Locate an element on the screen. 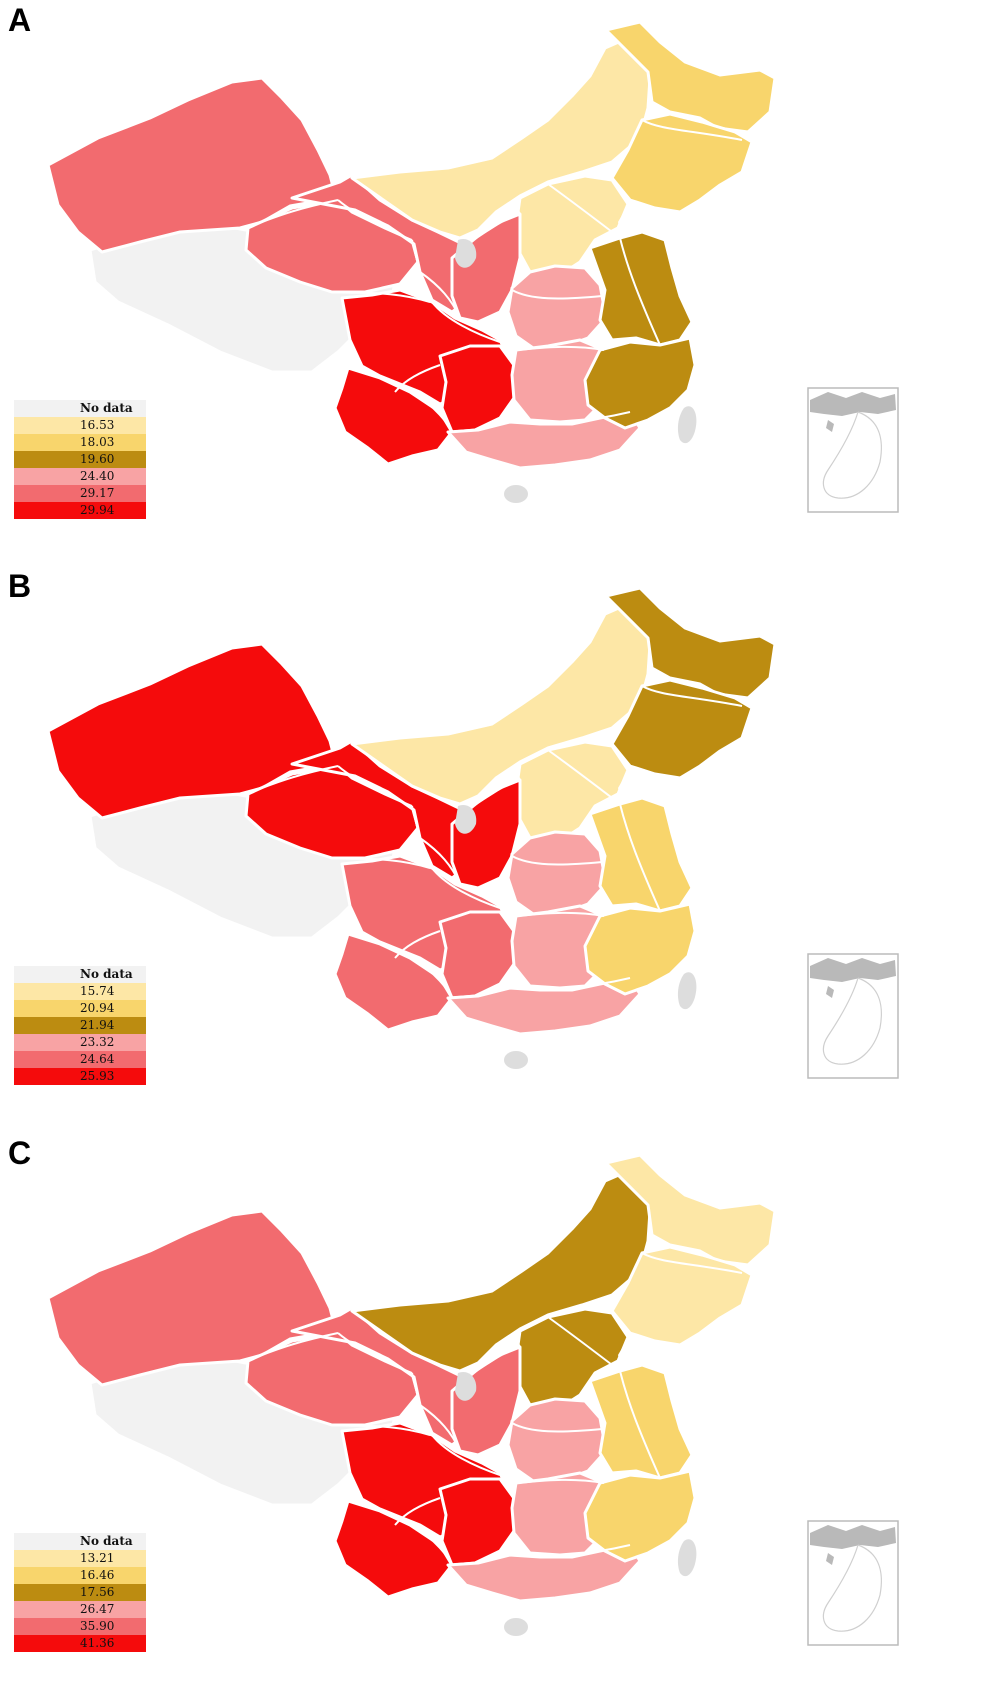 The height and width of the screenshot is (1699, 992). legend-label: 24.64 is located at coordinates (97, 1059).